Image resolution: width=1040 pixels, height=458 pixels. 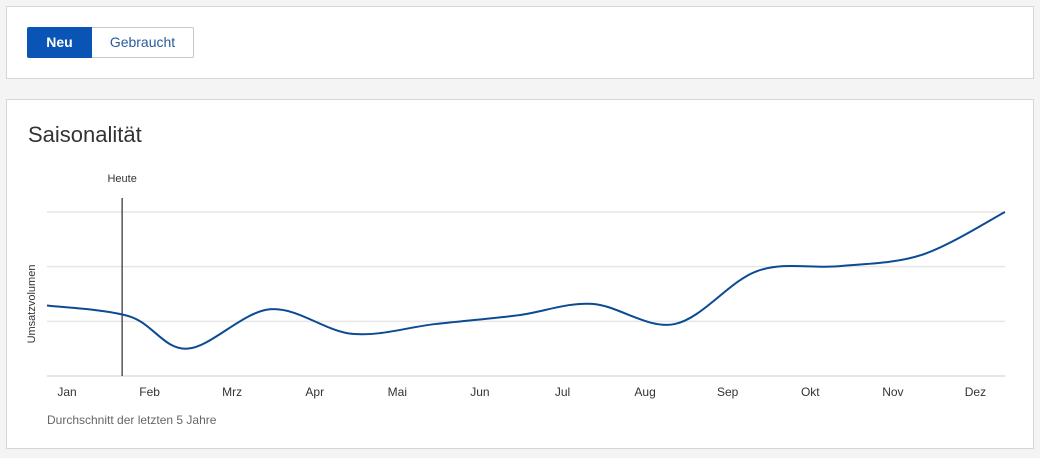 What do you see at coordinates (892, 392) in the screenshot?
I see `x-tick-label: Nov` at bounding box center [892, 392].